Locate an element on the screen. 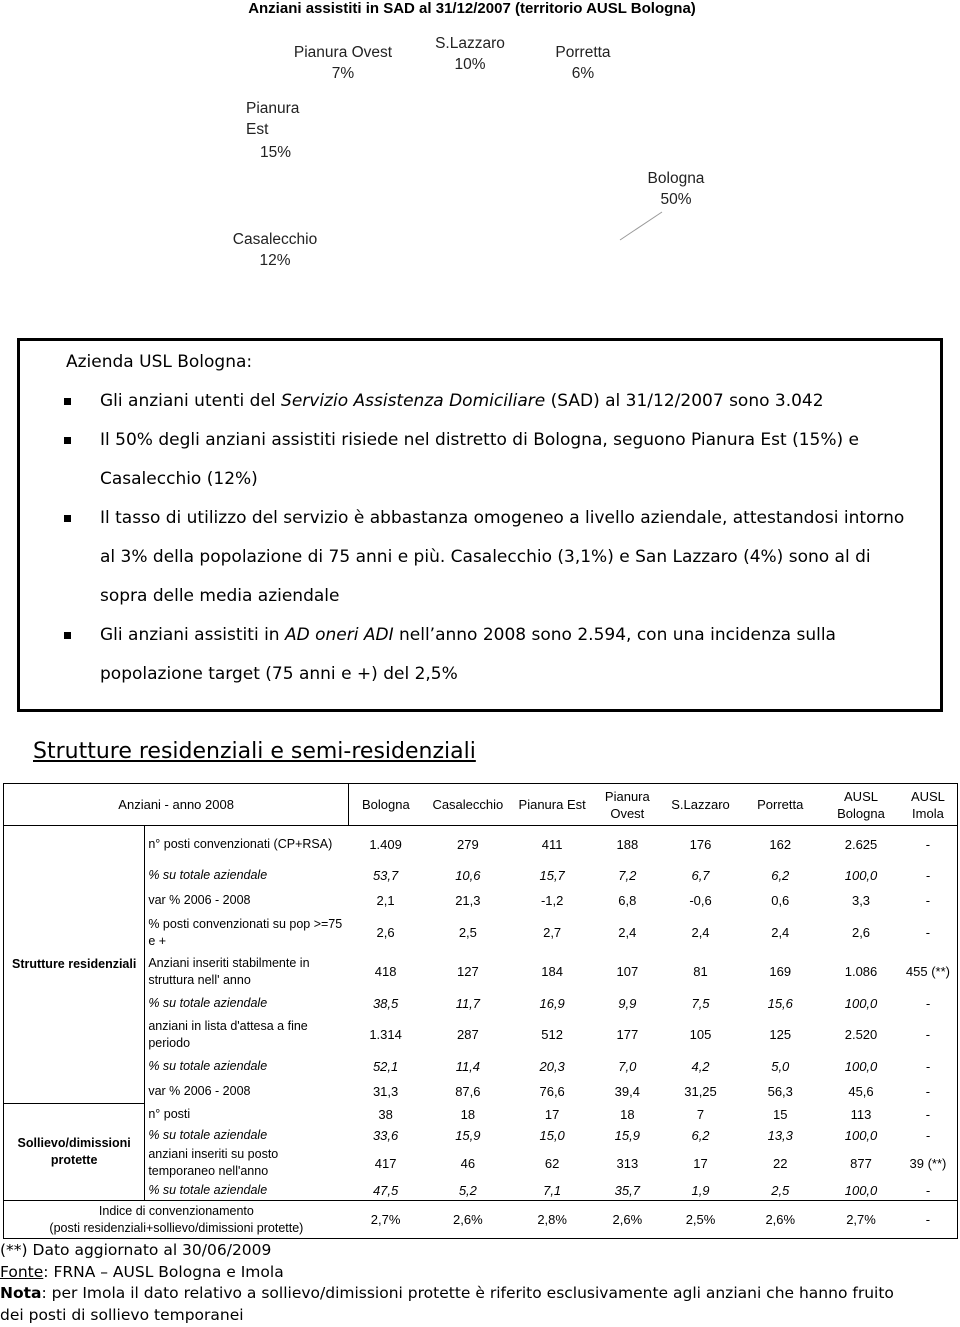  cell: 46 is located at coordinates (468, 1163).